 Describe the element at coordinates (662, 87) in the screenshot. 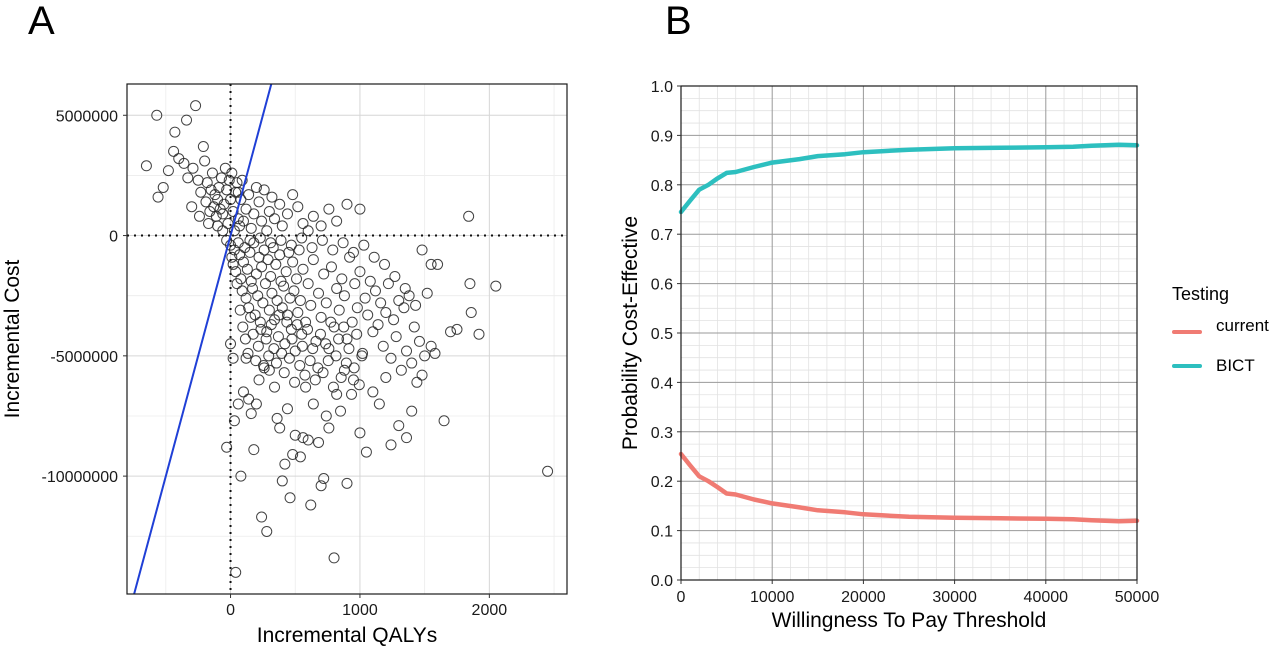

I see `y-tick-label: 1.0` at that location.